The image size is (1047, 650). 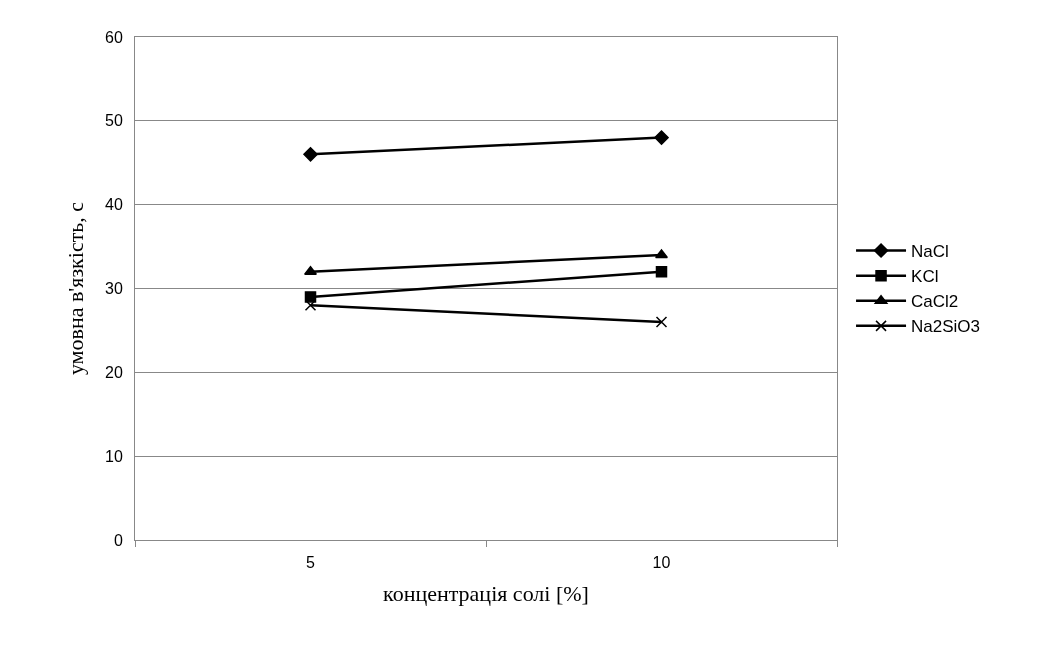 What do you see at coordinates (946, 327) in the screenshot?
I see `legend-label: Na2SiO3` at bounding box center [946, 327].